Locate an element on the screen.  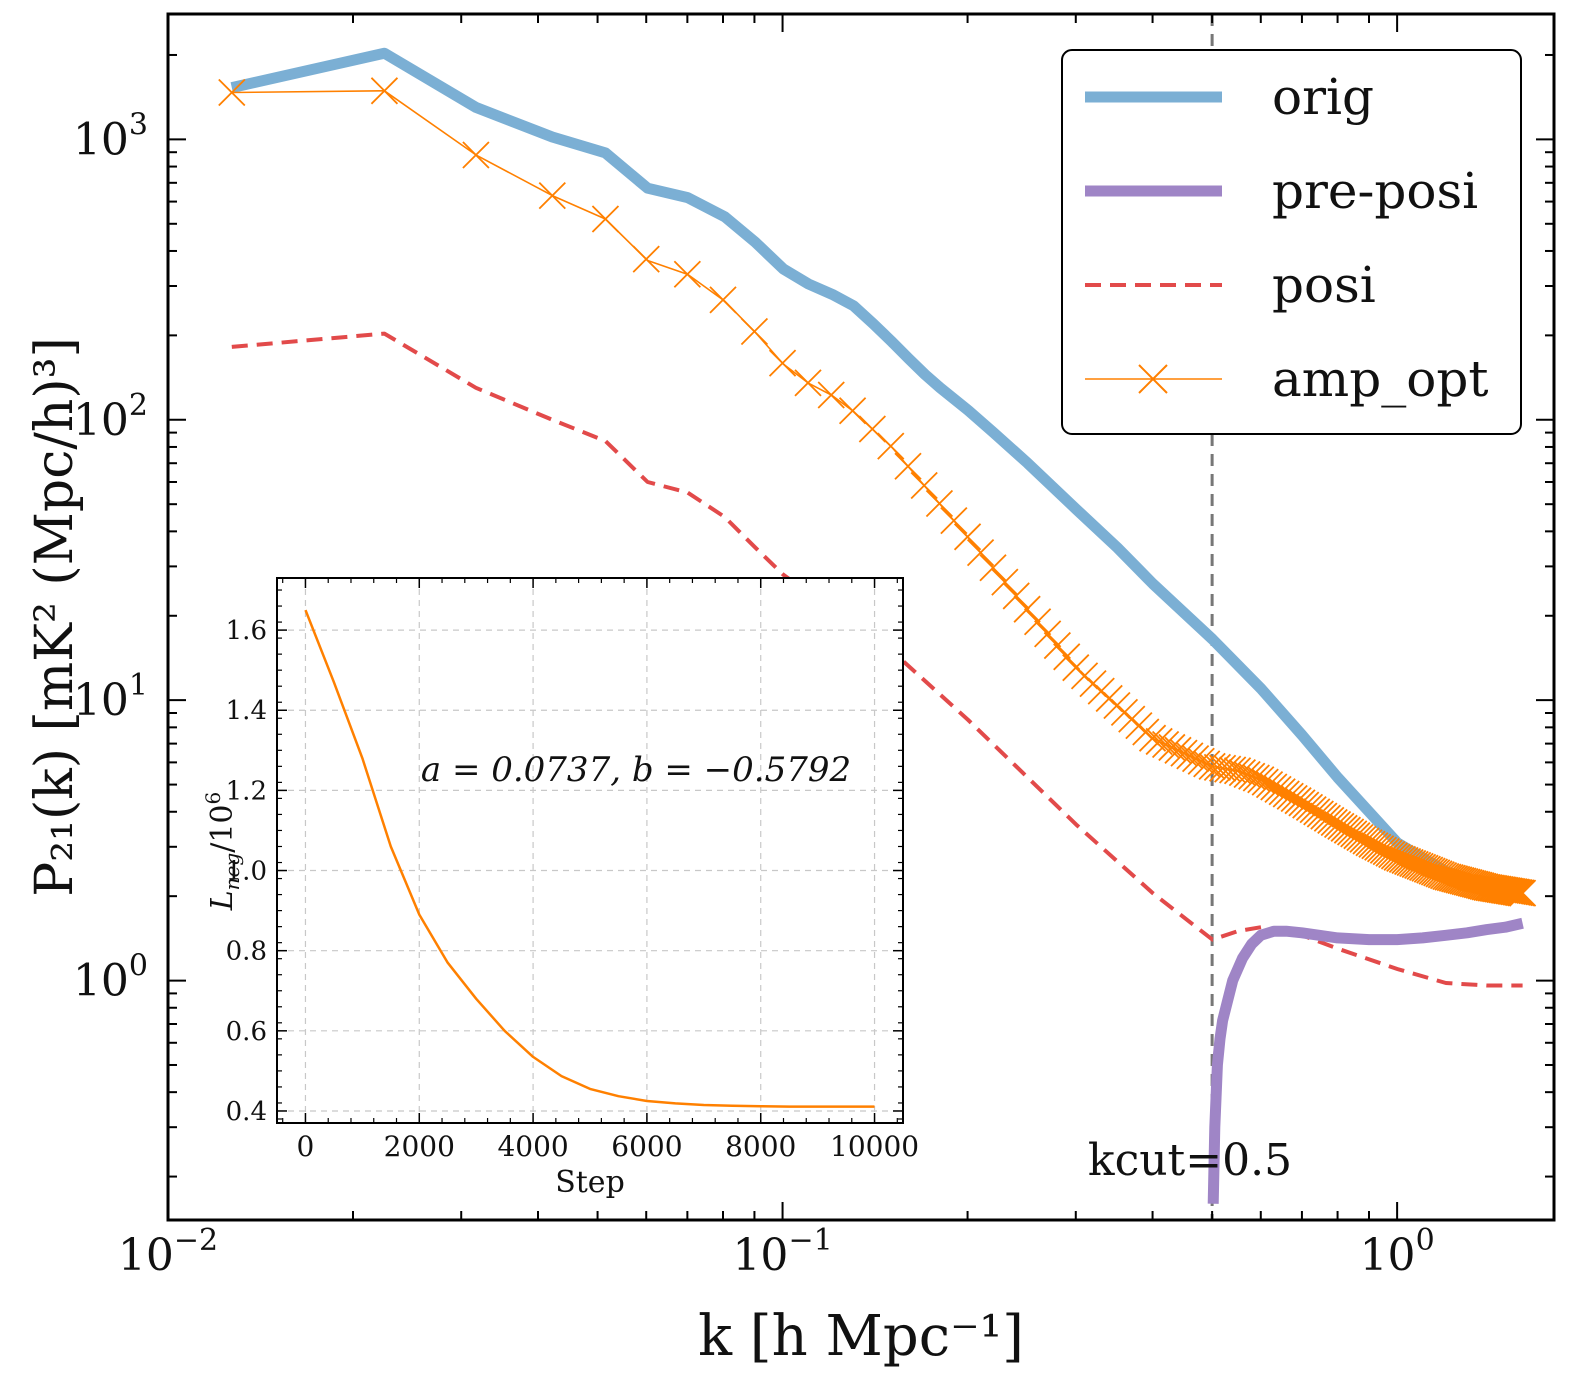
inset-x-tick-label: 4000 is located at coordinates (532, 1146).